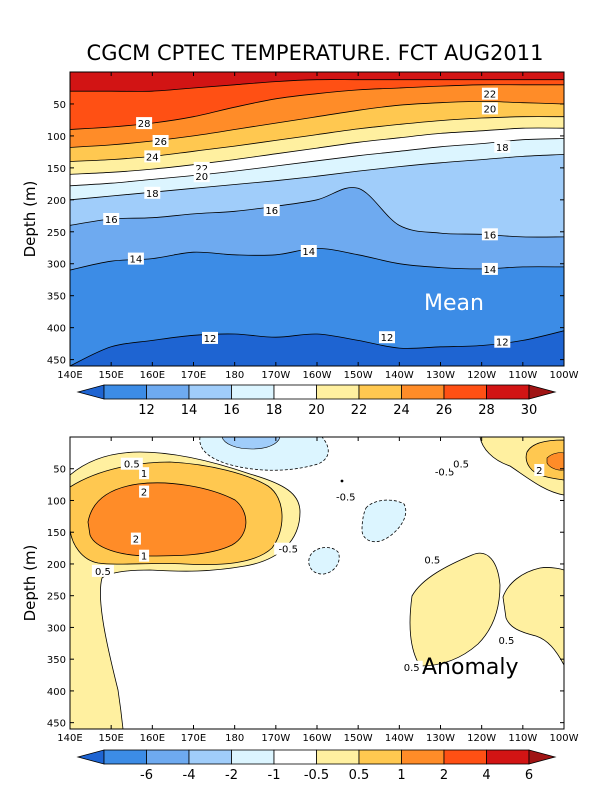 Image resolution: width=600 pixels, height=804 pixels. I want to click on contour-label-text: 26, so click(160, 142).